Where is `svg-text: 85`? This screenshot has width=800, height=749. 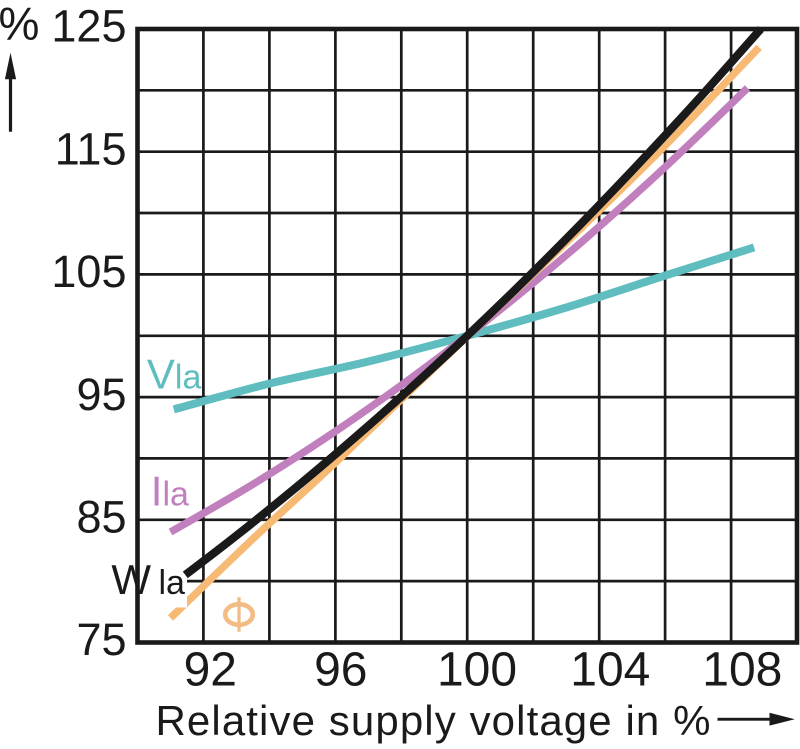 svg-text: 85 is located at coordinates (101, 517).